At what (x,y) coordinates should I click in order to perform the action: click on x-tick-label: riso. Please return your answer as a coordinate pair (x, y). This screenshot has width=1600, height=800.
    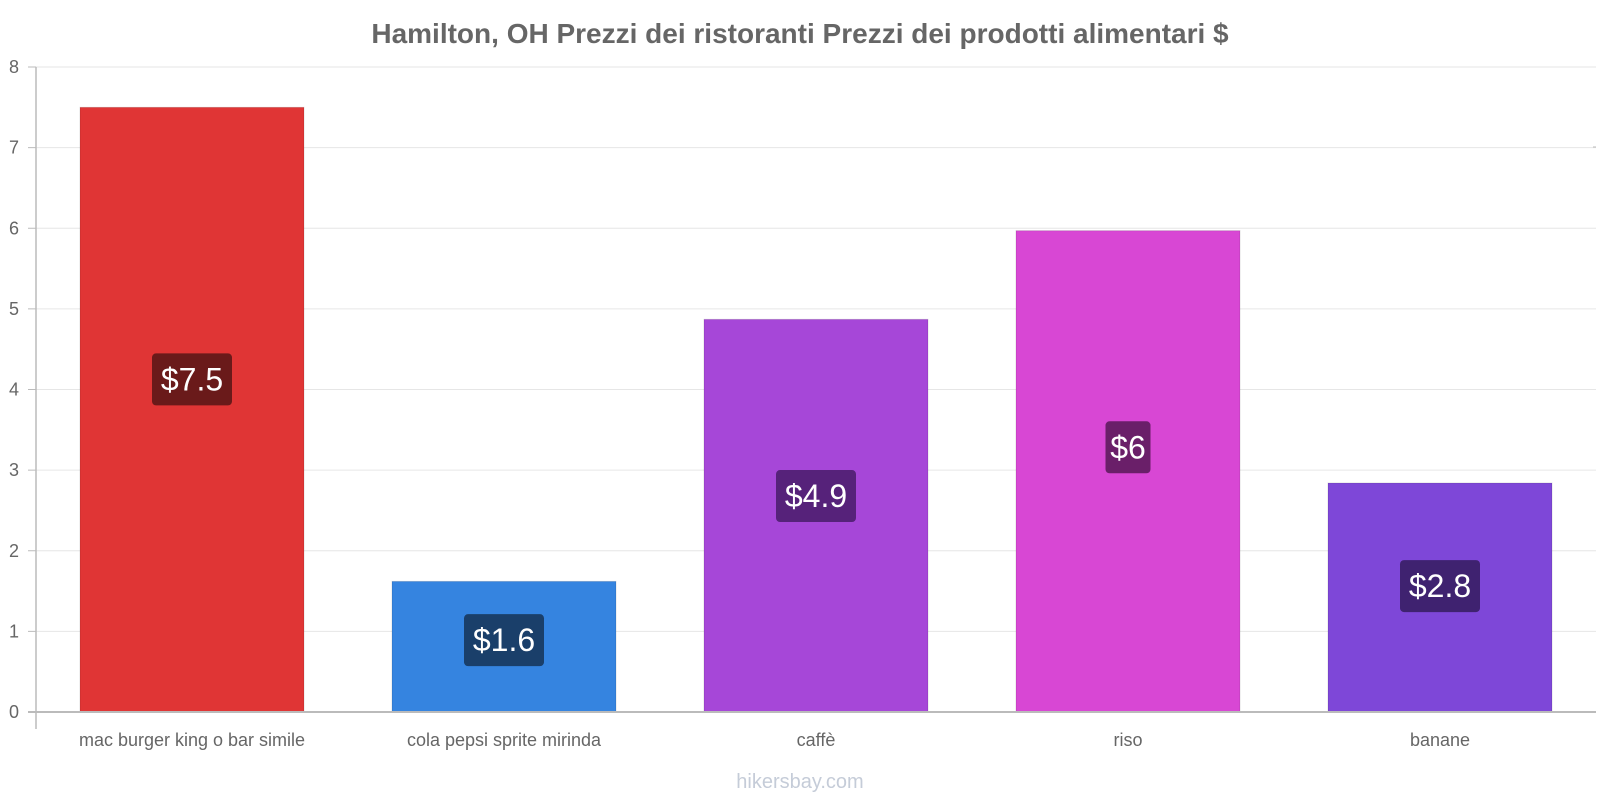
    Looking at the image, I should click on (1127, 740).